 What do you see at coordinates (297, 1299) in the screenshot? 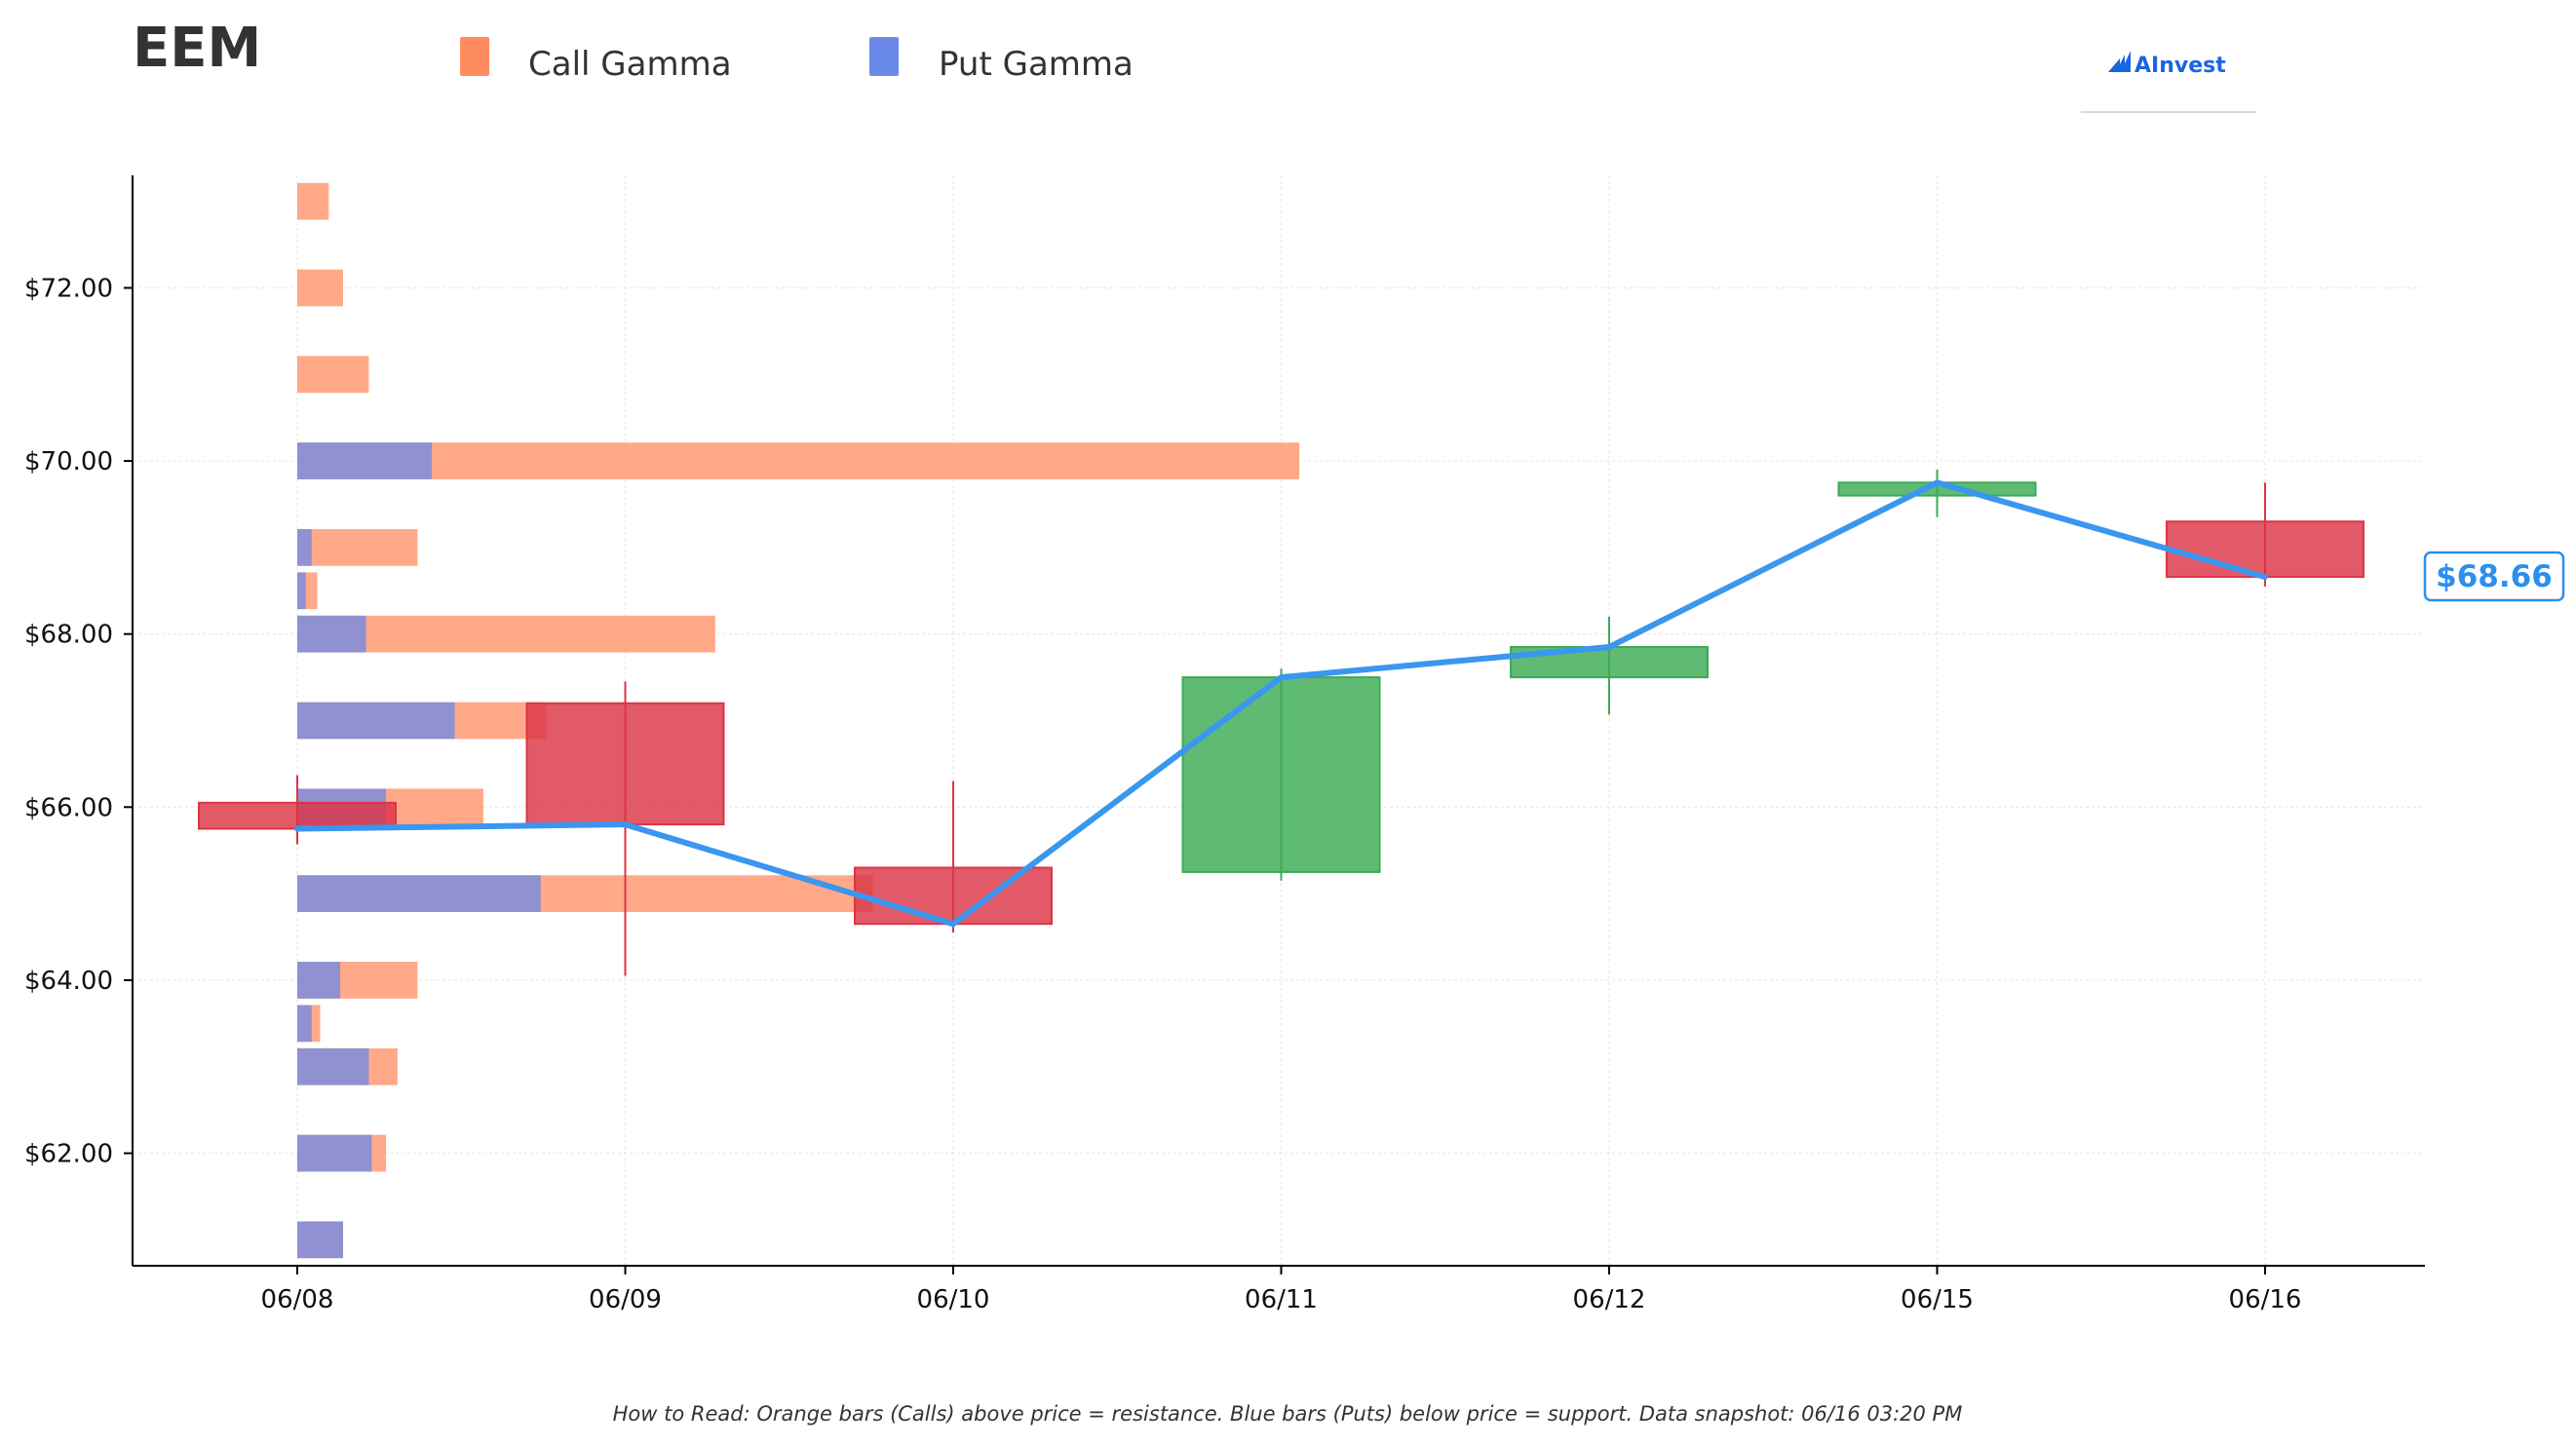
I see `x-tick-label: 06/08` at bounding box center [297, 1299].